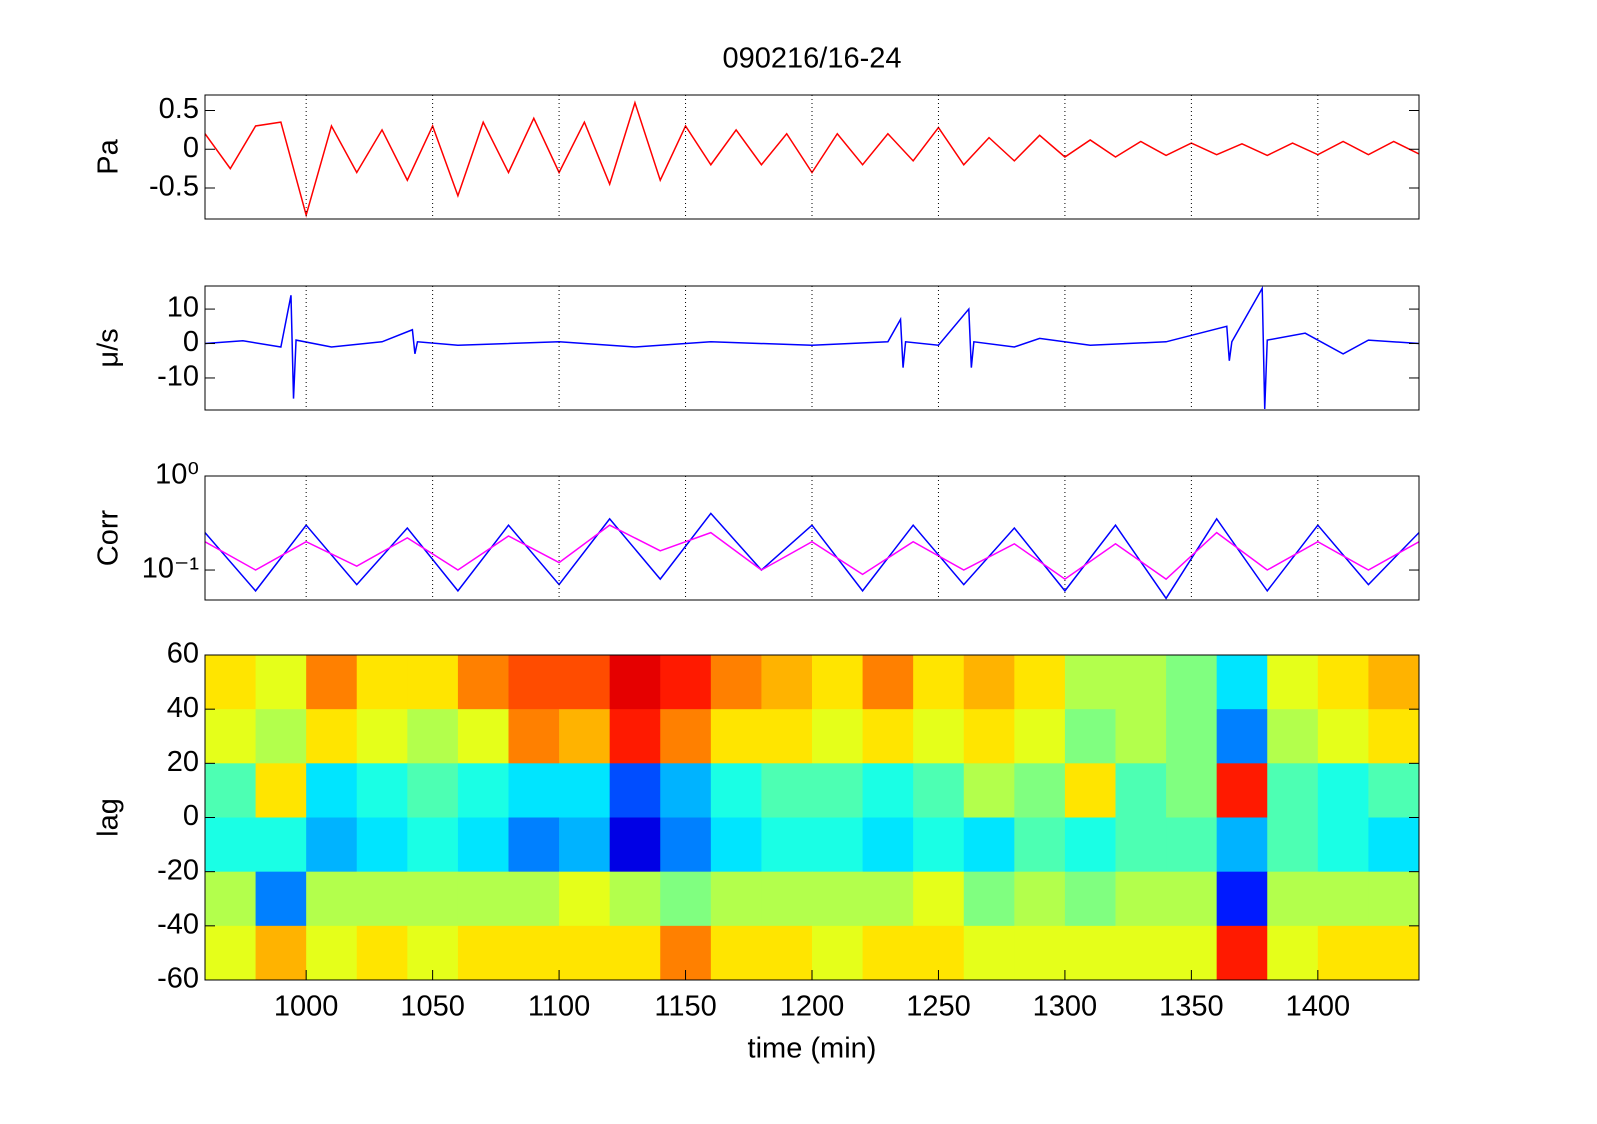 The width and height of the screenshot is (1597, 1124). Describe the element at coordinates (559, 1007) in the screenshot. I see `x-tick-label: 1100` at that location.